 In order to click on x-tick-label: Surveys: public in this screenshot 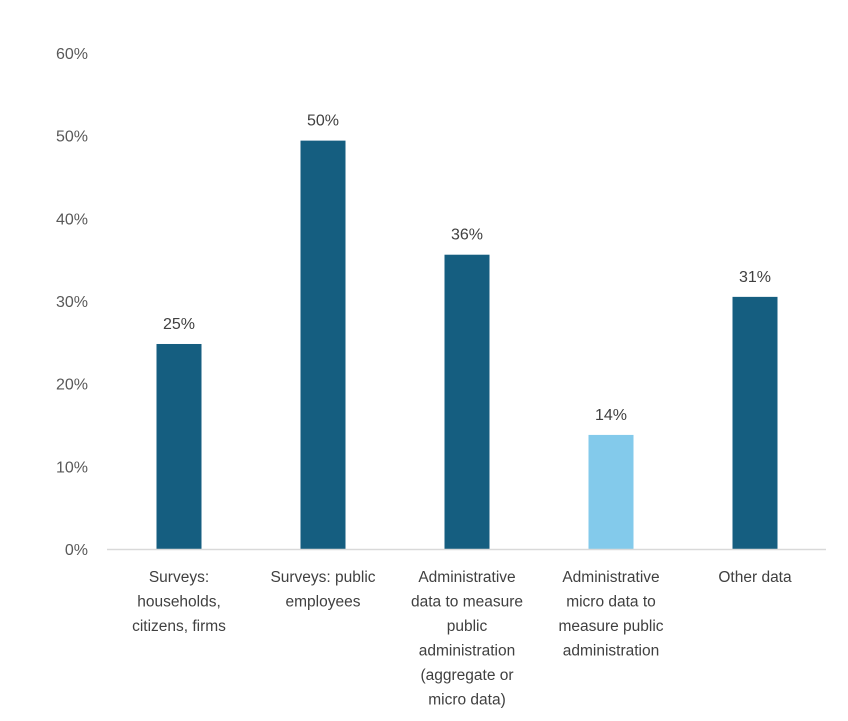, I will do `click(322, 577)`.